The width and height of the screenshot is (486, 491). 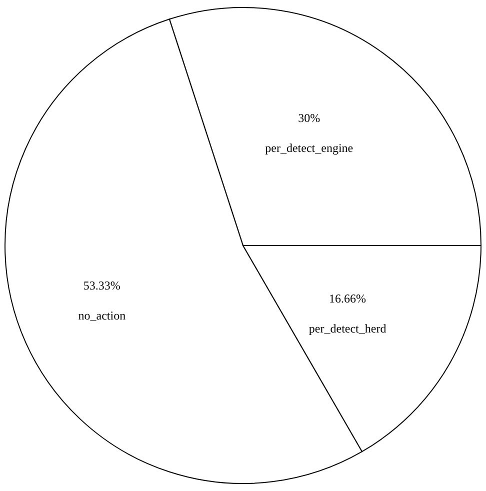 What do you see at coordinates (101, 285) in the screenshot?
I see `data-label: 53.33%` at bounding box center [101, 285].